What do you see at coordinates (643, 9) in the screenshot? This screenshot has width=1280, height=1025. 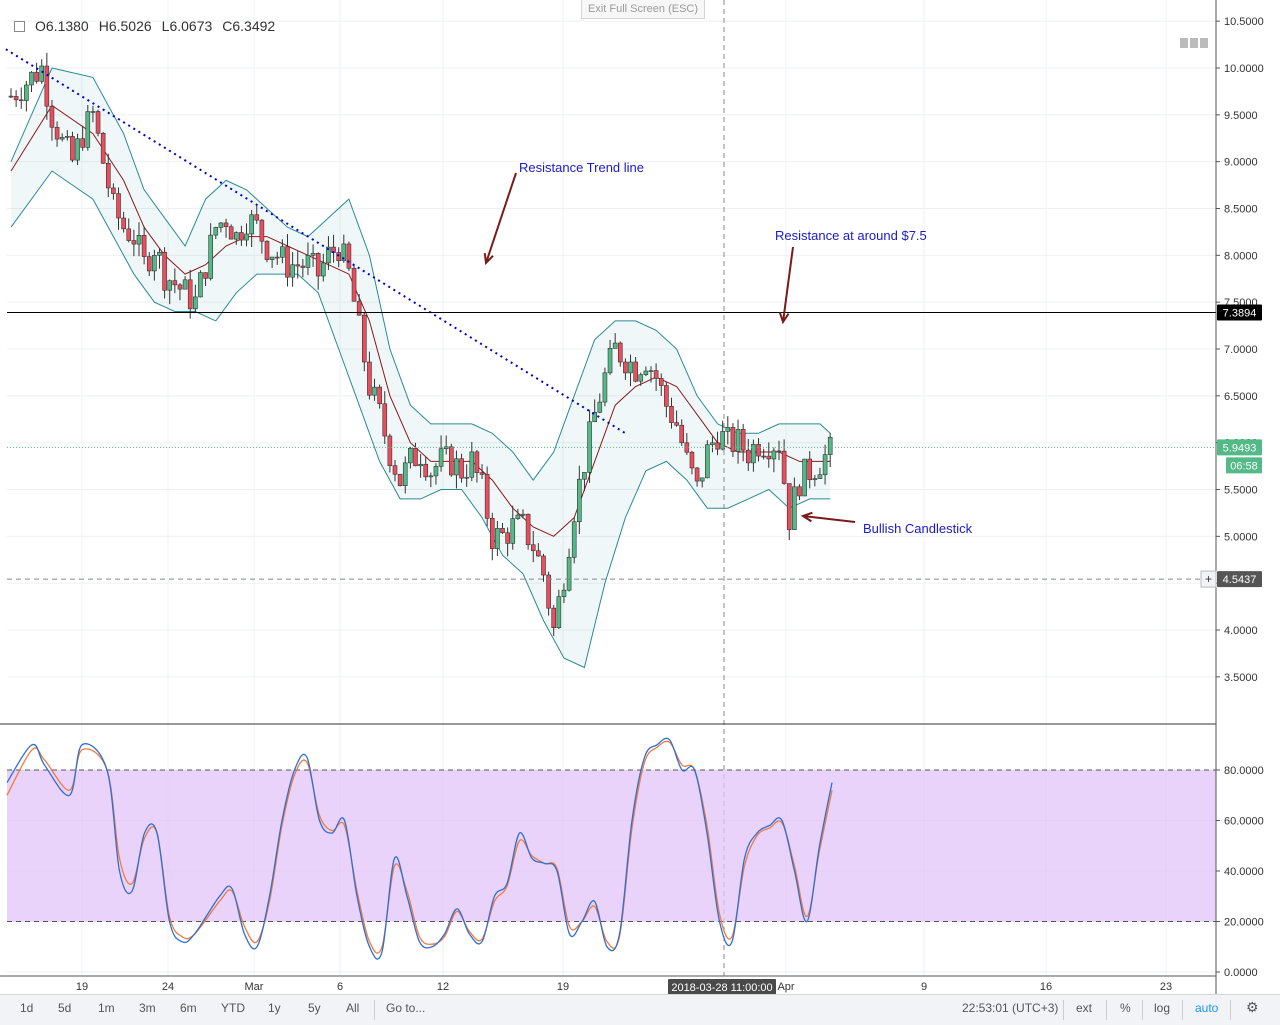 I see `exit-fullscreen-button: Exit Full Screen (ESC)` at bounding box center [643, 9].